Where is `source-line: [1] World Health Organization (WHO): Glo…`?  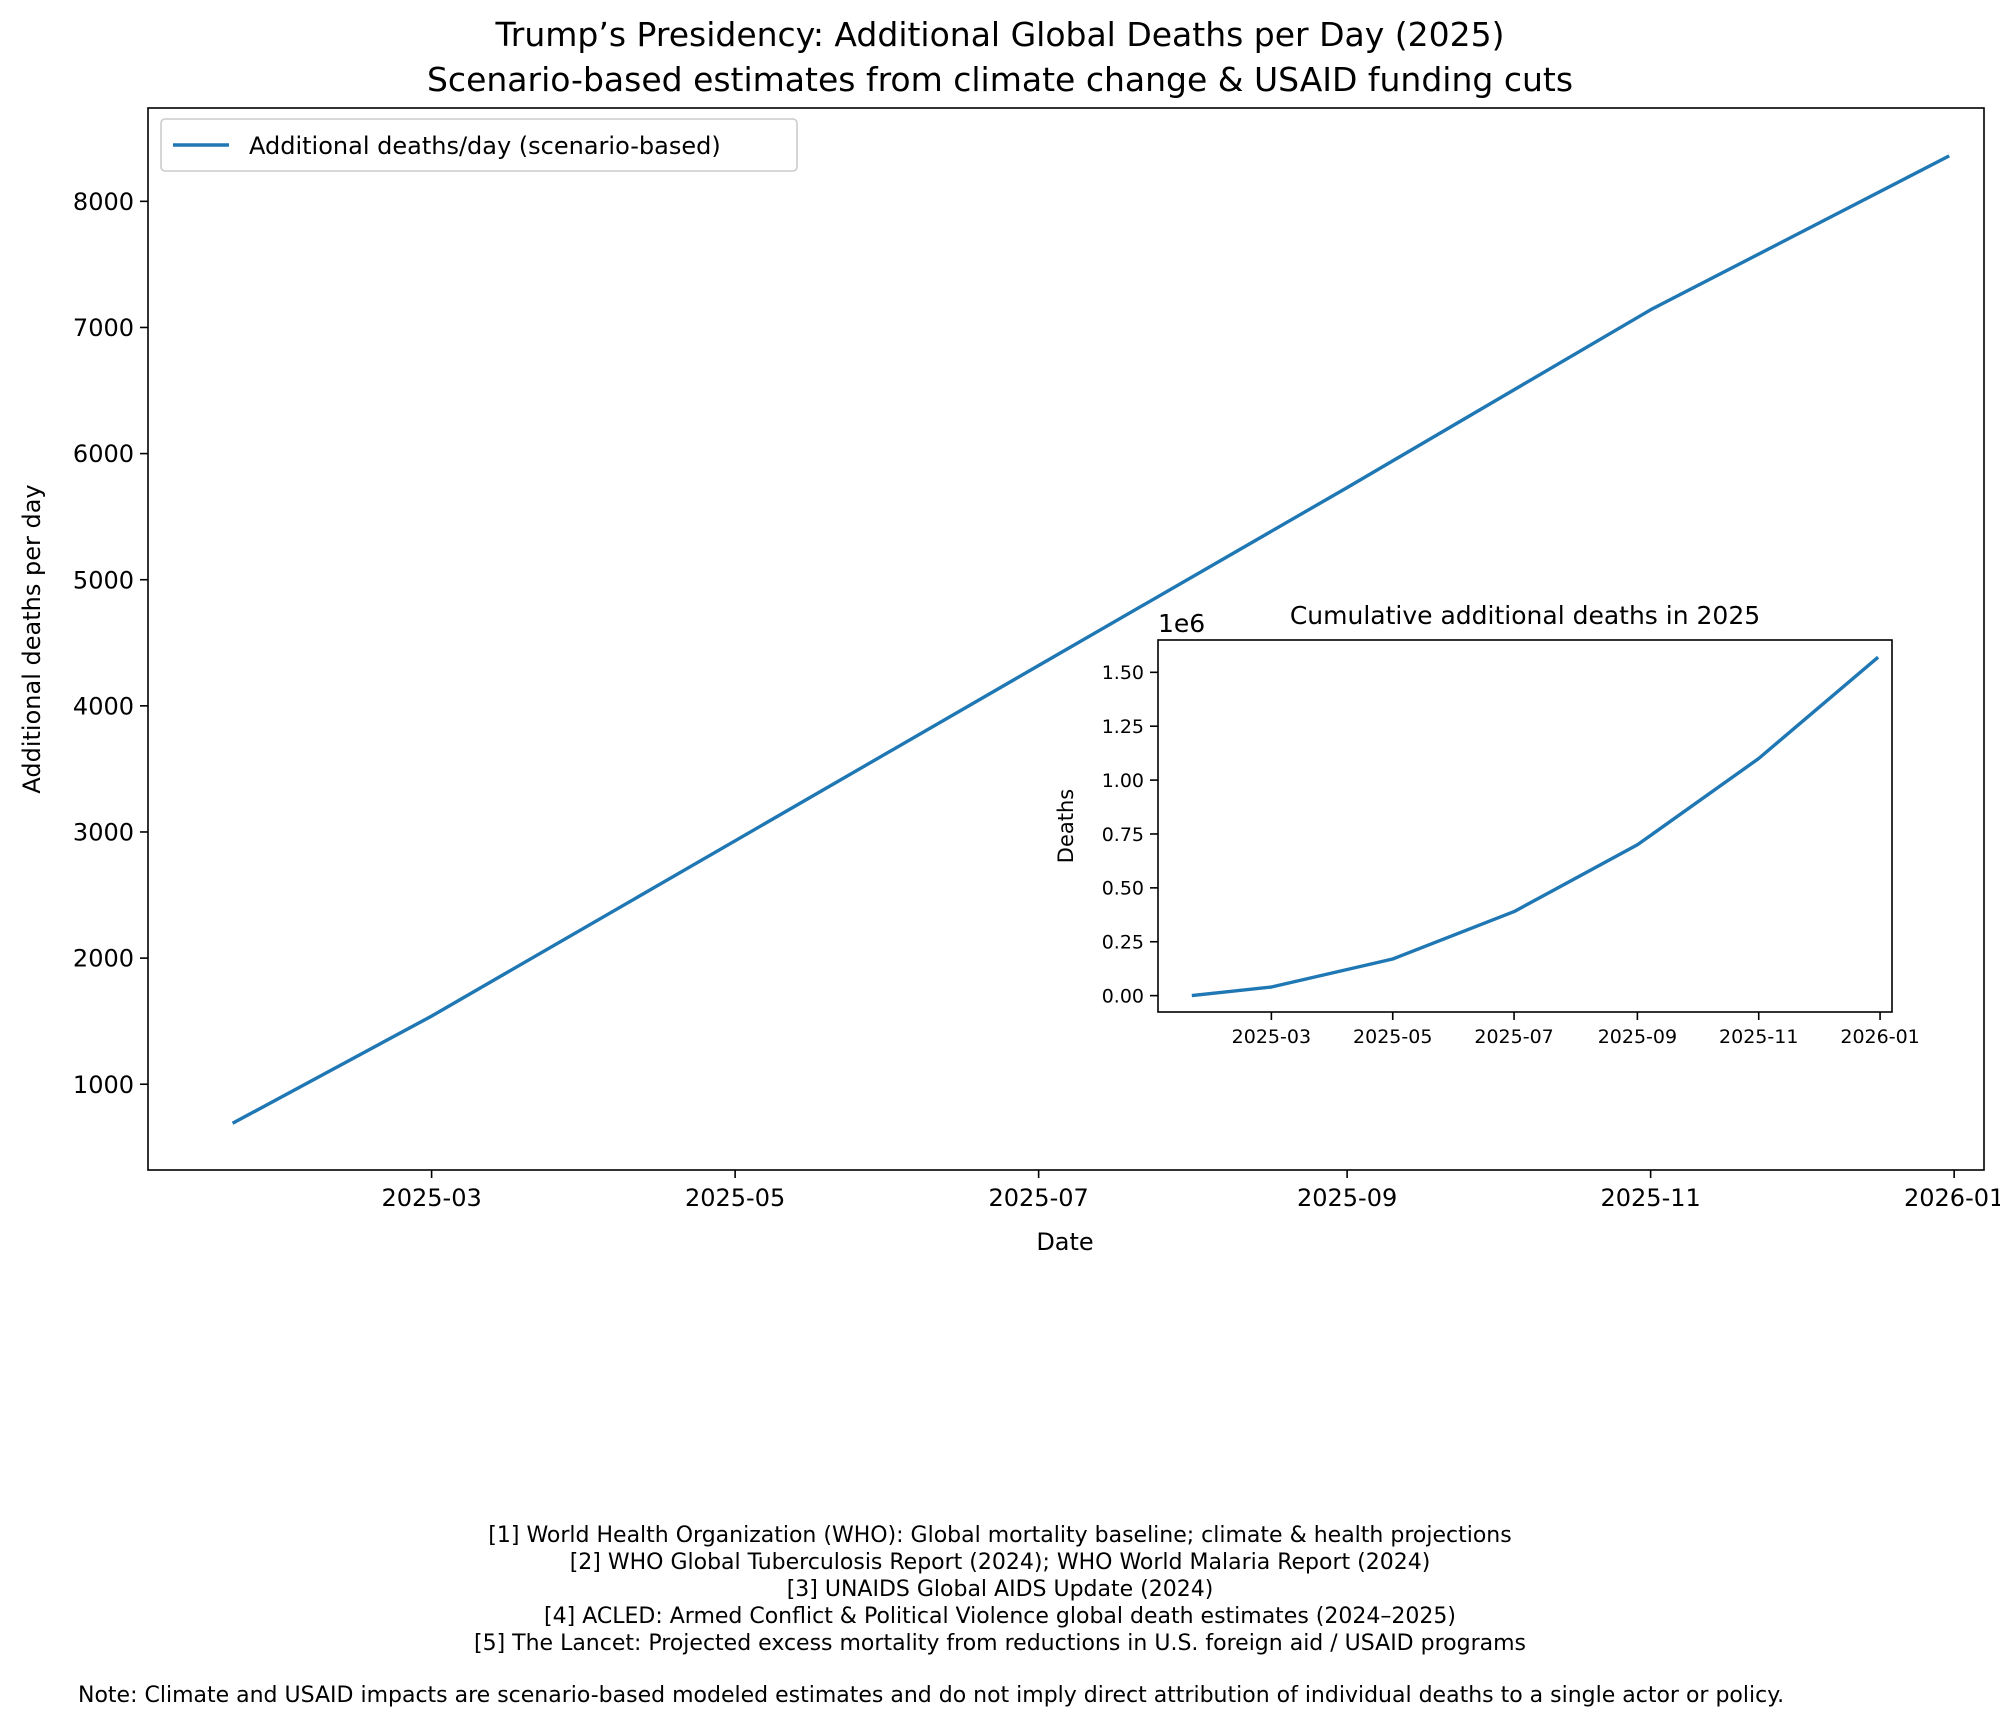 source-line: [1] World Health Organization (WHO): Glo… is located at coordinates (1000, 1535).